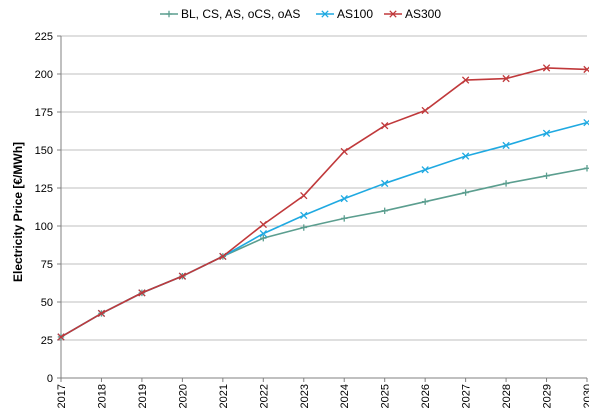 Image resolution: width=589 pixels, height=414 pixels. Describe the element at coordinates (62, 396) in the screenshot. I see `x-tick-label: 2017` at that location.